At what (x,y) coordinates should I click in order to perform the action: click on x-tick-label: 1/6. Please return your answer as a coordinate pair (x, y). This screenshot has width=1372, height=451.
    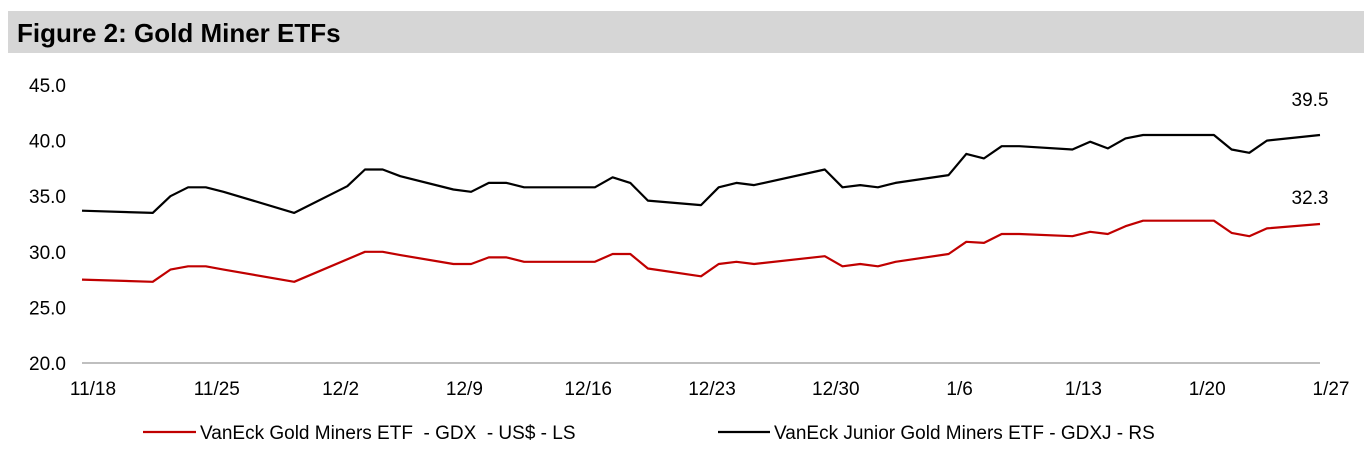
    Looking at the image, I should click on (959, 389).